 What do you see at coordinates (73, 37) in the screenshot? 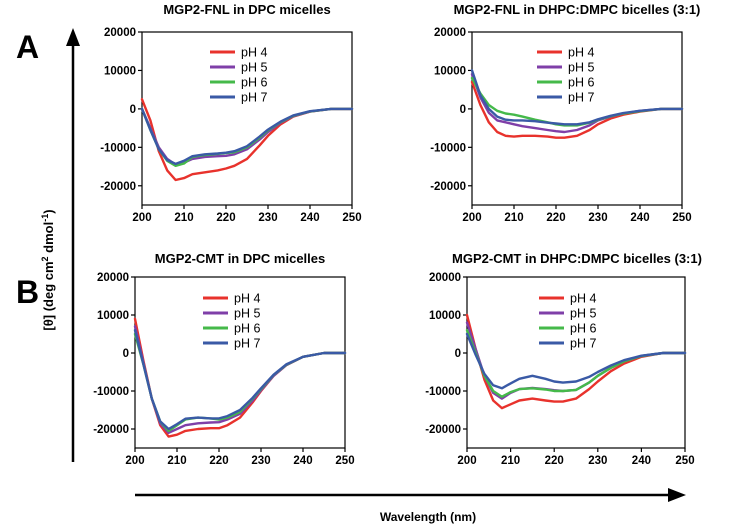
I see `y-arrow-head` at bounding box center [73, 37].